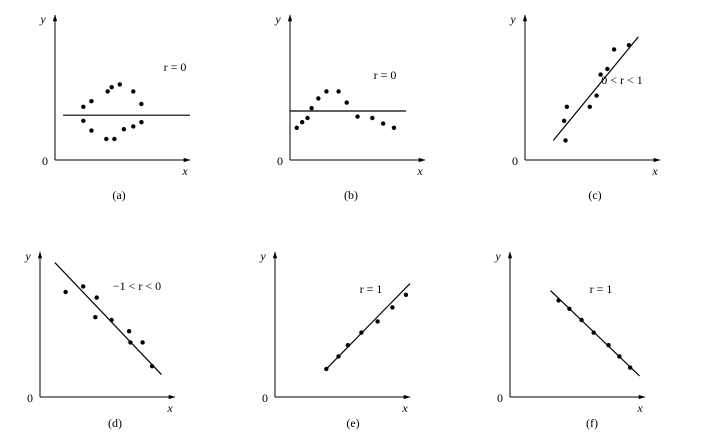 Image resolution: width=710 pixels, height=432 pixels. What do you see at coordinates (115, 423) in the screenshot?
I see `caption: (d)` at bounding box center [115, 423].